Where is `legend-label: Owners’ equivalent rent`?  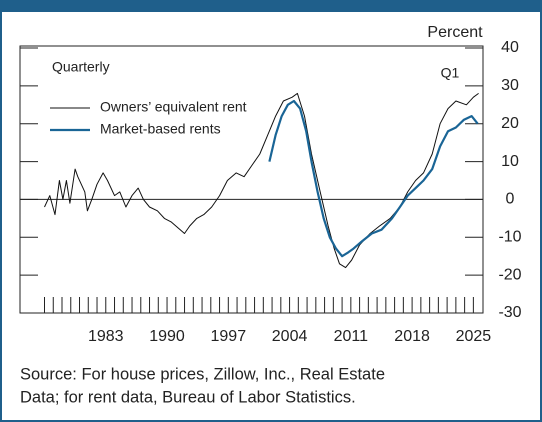
legend-label: Owners’ equivalent rent is located at coordinates (173, 107).